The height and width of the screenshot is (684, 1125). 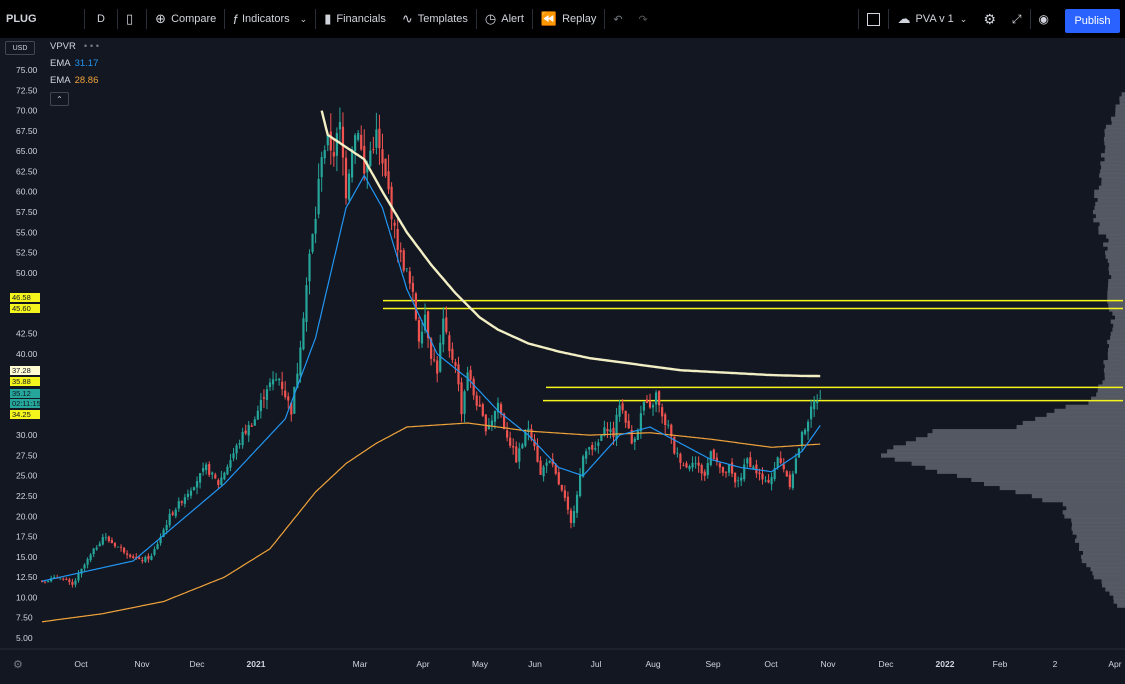 What do you see at coordinates (256, 664) in the screenshot?
I see `time-tick-label: 2021` at bounding box center [256, 664].